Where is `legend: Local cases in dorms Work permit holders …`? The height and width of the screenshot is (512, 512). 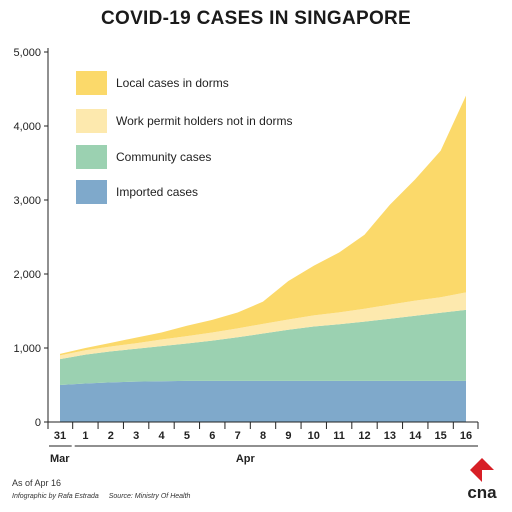
legend: Local cases in dorms Work permit holders … is located at coordinates (184, 137).